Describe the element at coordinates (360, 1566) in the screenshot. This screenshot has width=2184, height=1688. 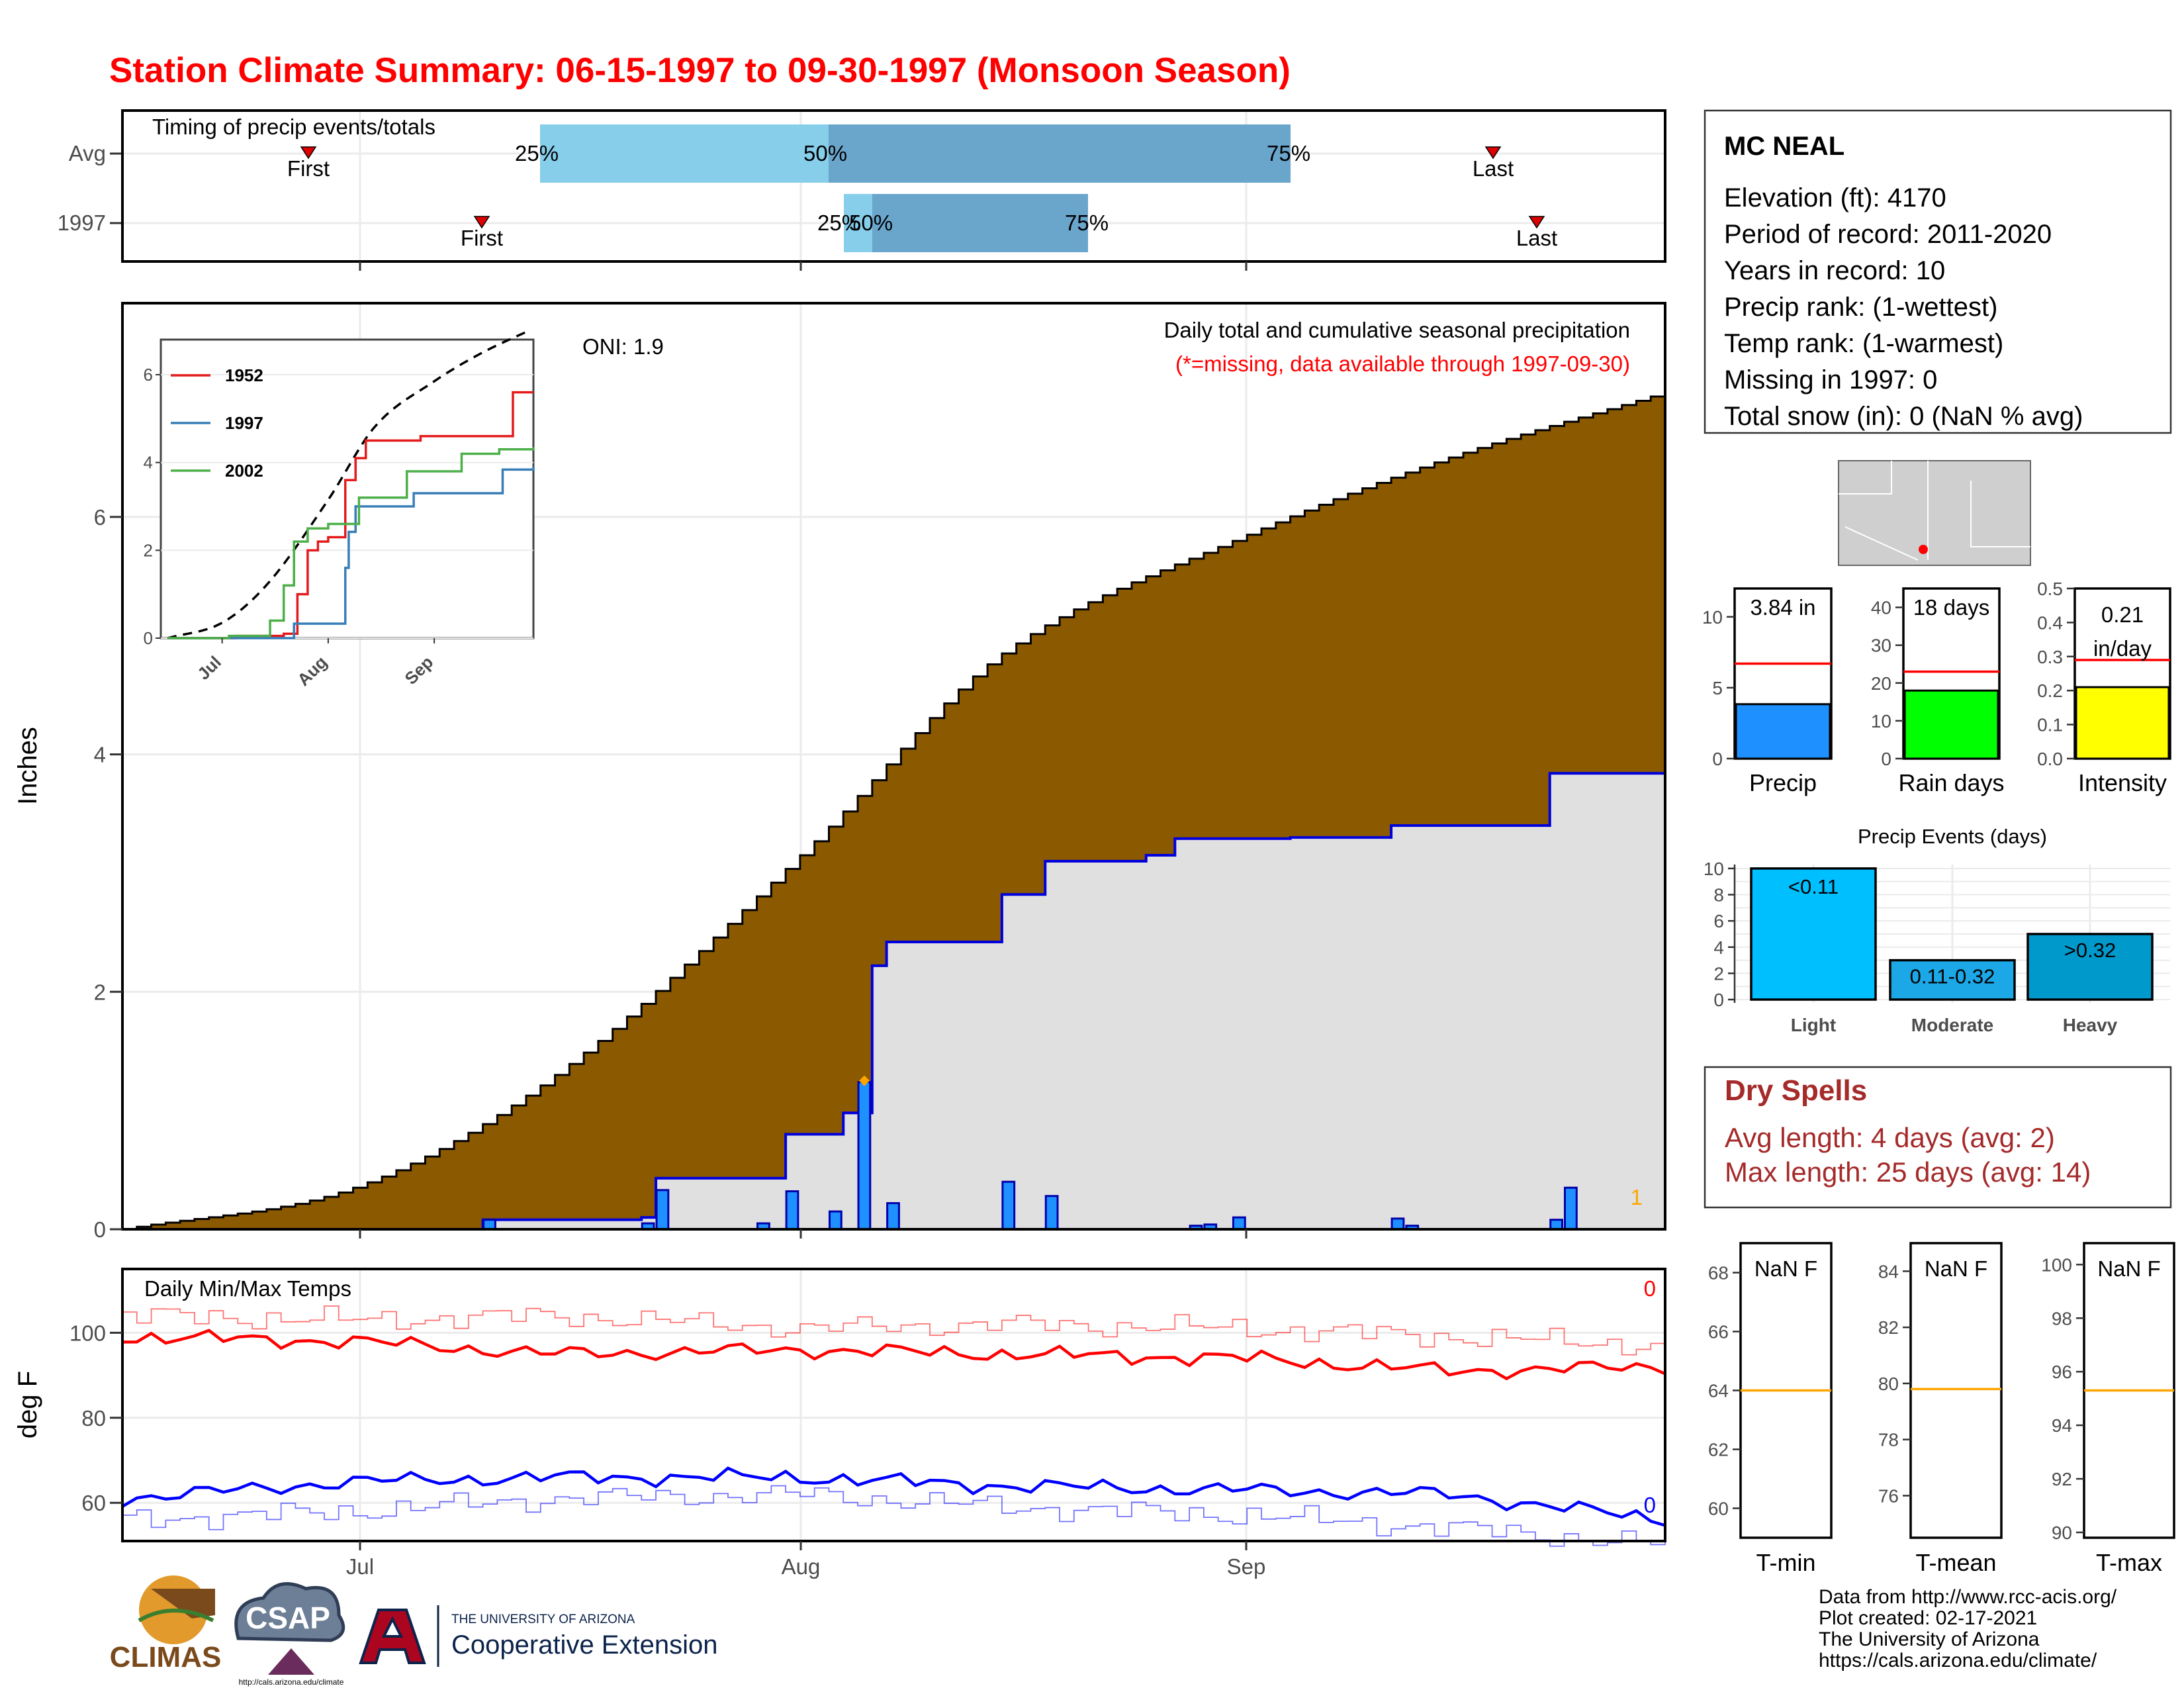
I see `x-tick-label: Jul` at that location.